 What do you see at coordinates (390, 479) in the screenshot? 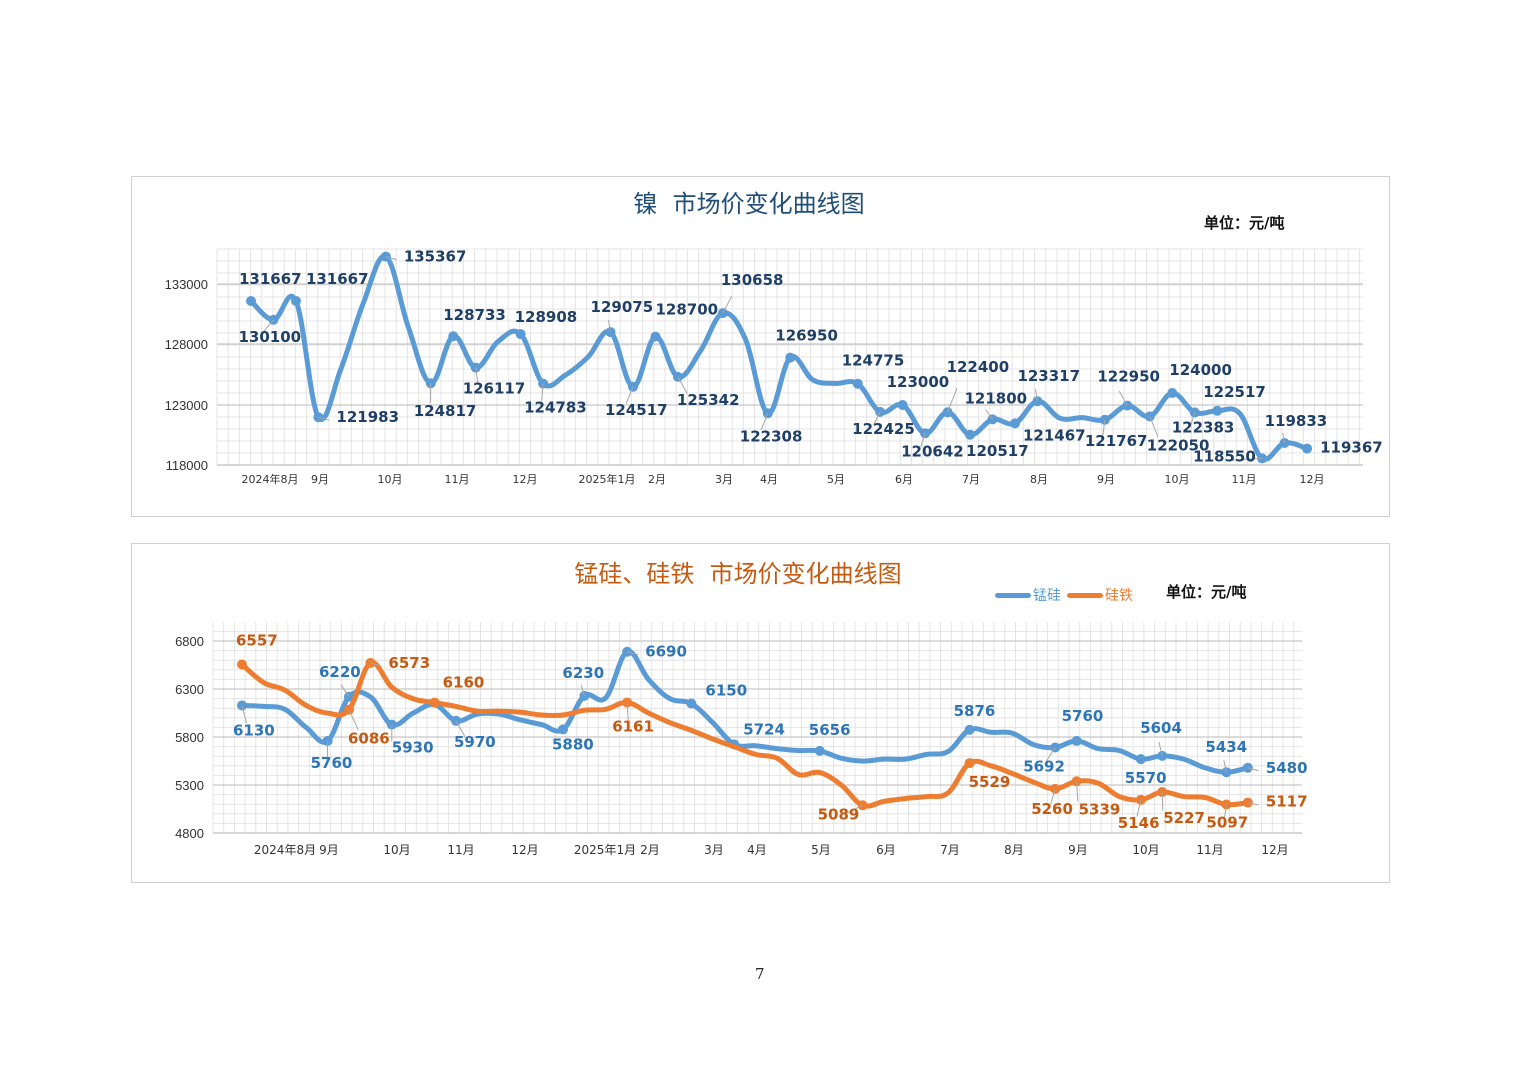
I see `x-tick-label: 10月` at bounding box center [390, 479].